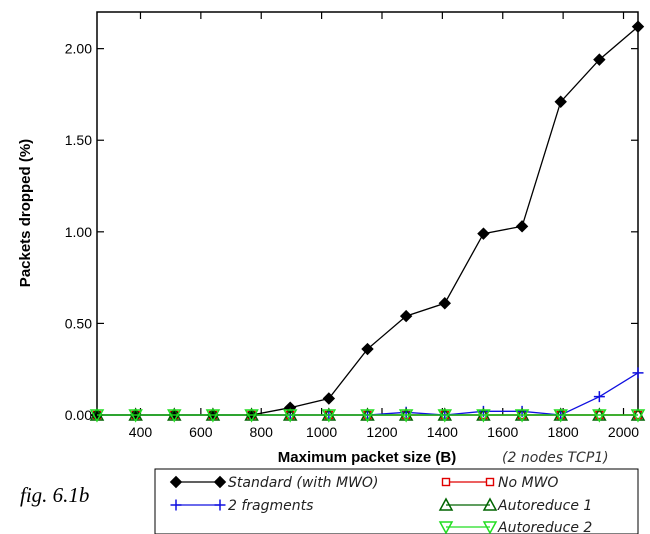 The height and width of the screenshot is (534, 650). What do you see at coordinates (141, 432) in the screenshot?
I see `x-tick-label: 400` at bounding box center [141, 432].